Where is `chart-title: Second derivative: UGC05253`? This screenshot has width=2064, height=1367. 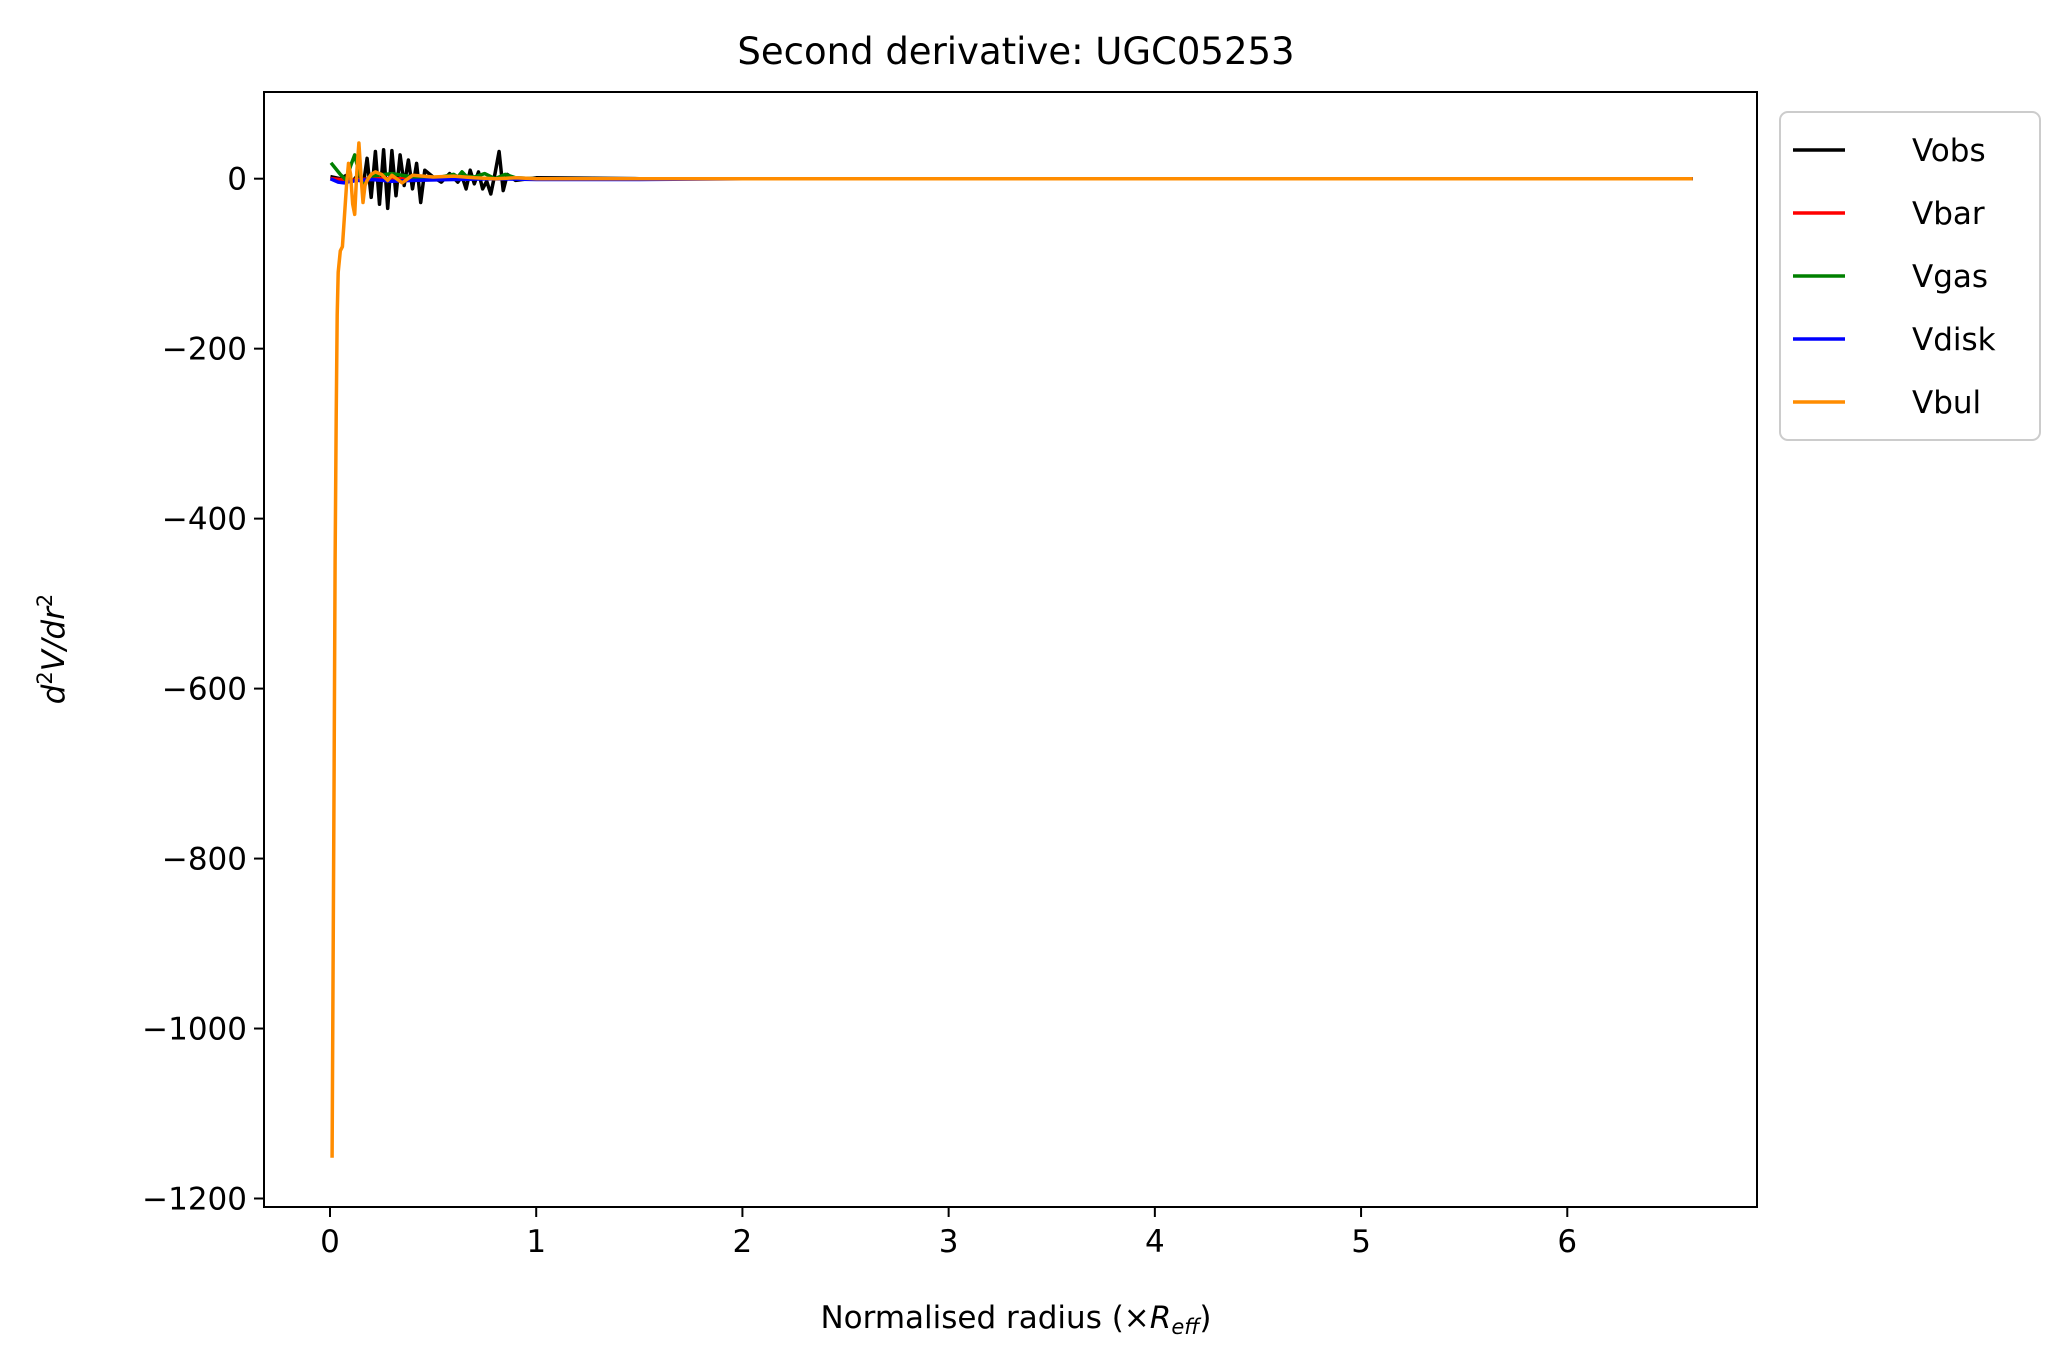
chart-title: Second derivative: UGC05253 is located at coordinates (1015, 51).